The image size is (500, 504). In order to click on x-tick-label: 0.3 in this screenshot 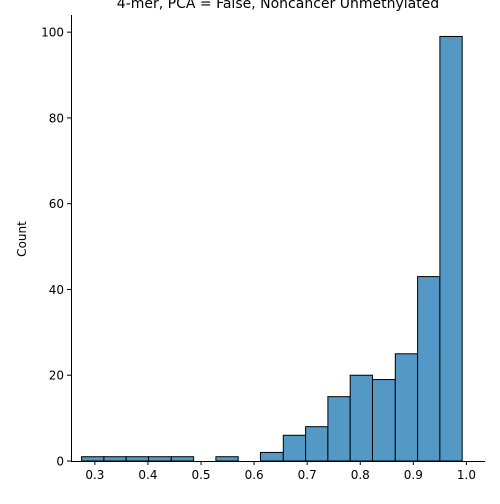, I will do `click(94, 475)`.